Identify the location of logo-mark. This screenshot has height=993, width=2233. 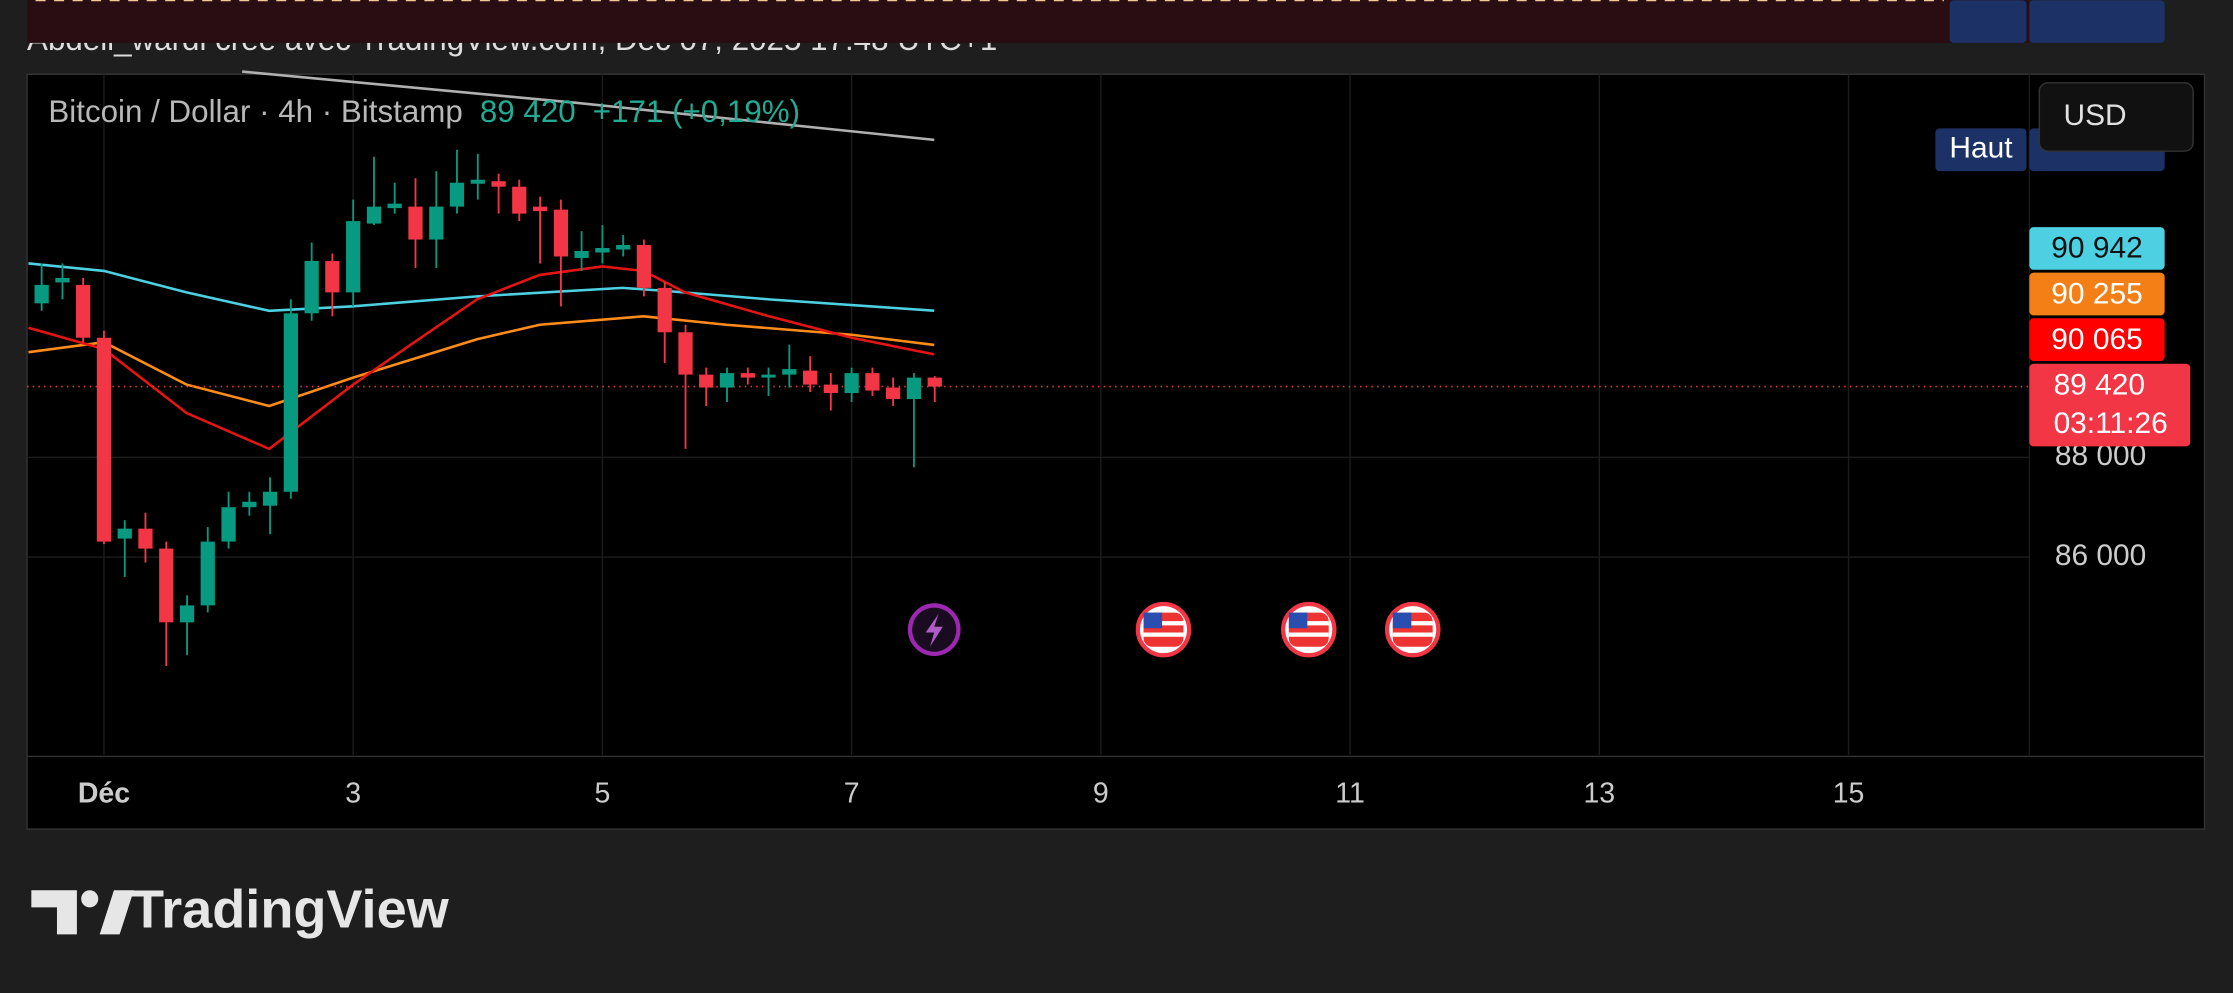
(54, 912).